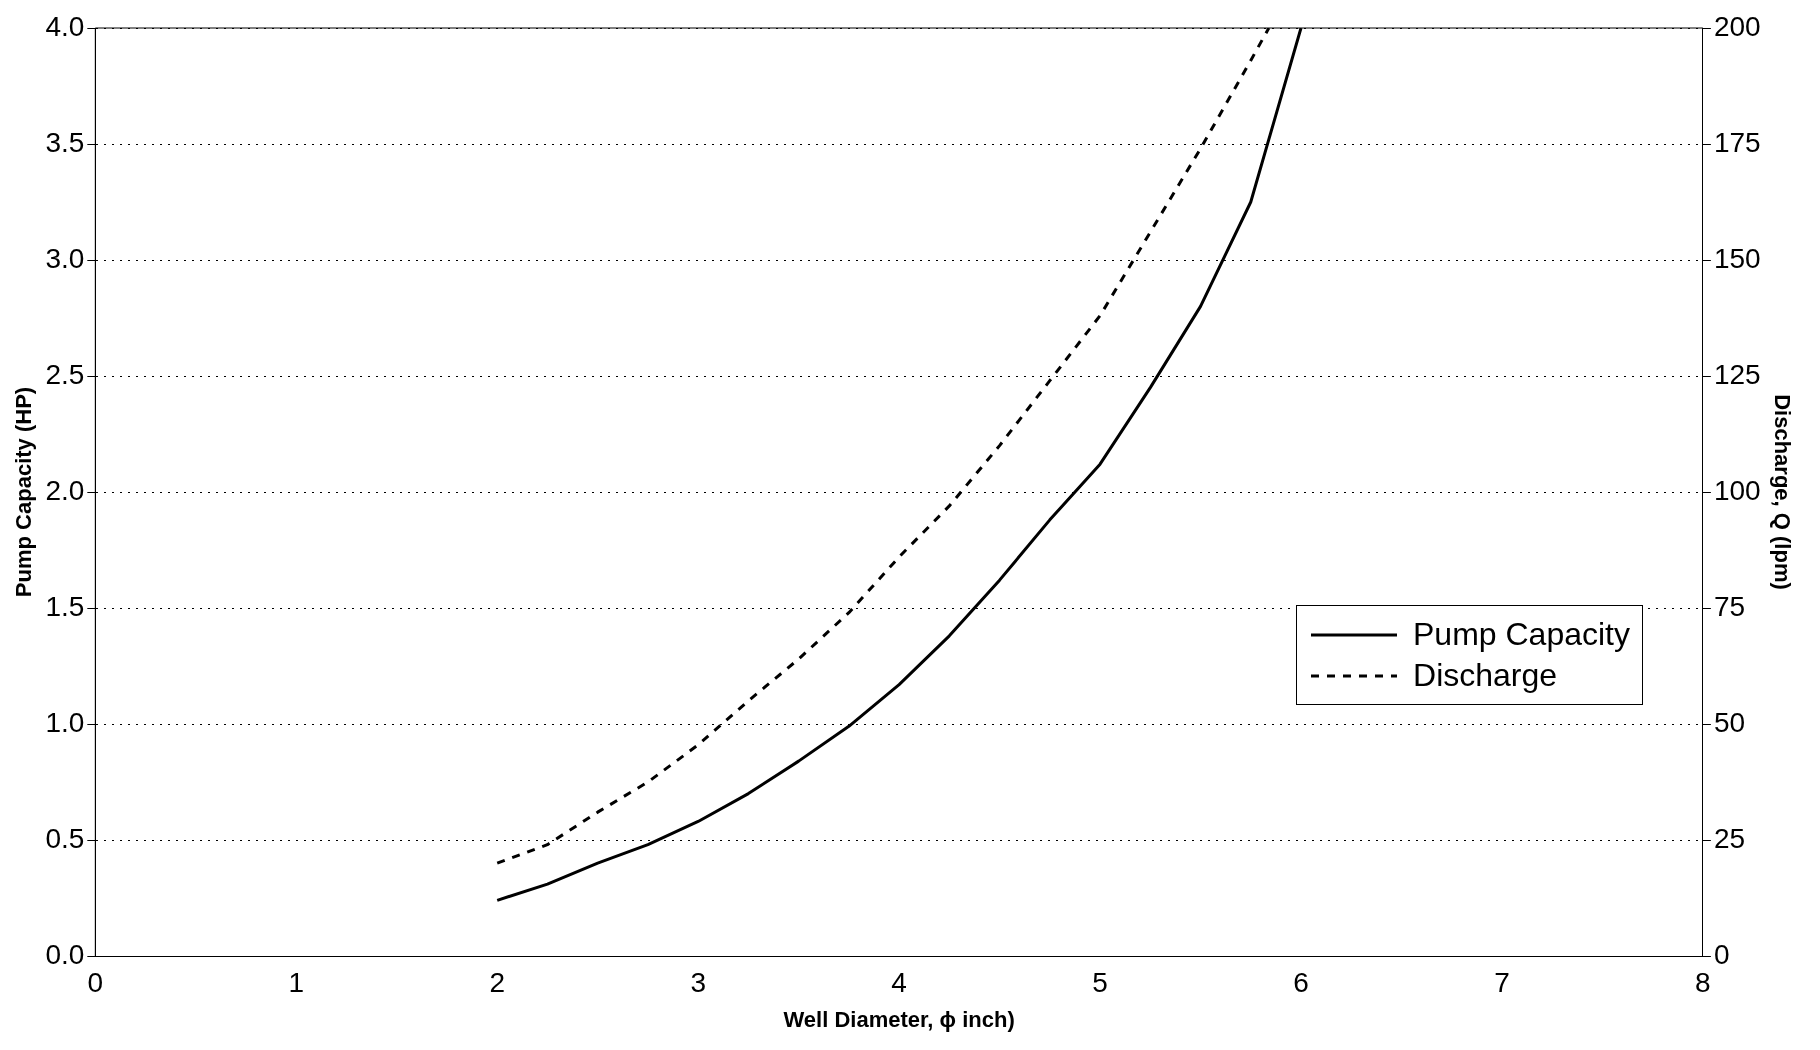 The image size is (1820, 1050). Describe the element at coordinates (1502, 982) in the screenshot. I see `x-tick-label: 7` at that location.